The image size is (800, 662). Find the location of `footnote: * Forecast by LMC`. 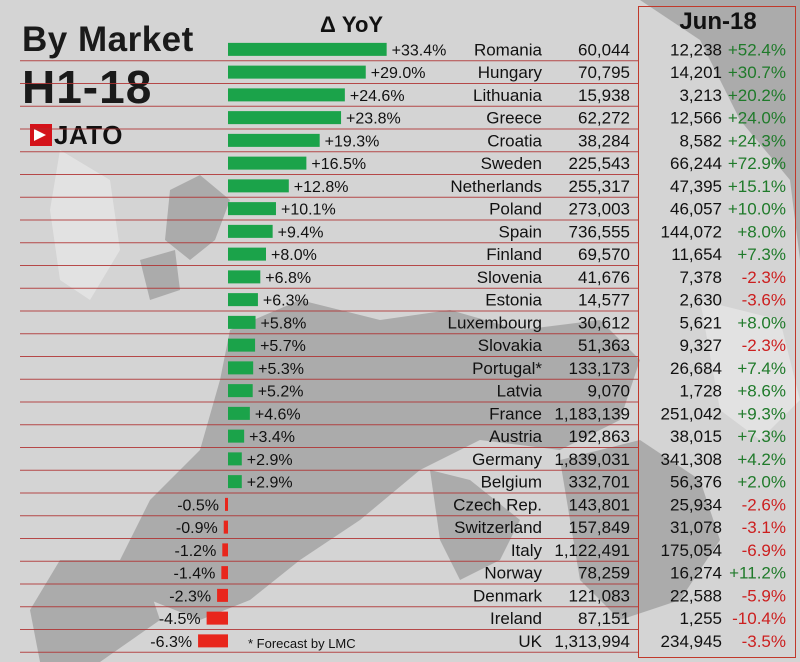

footnote: * Forecast by LMC is located at coordinates (302, 643).